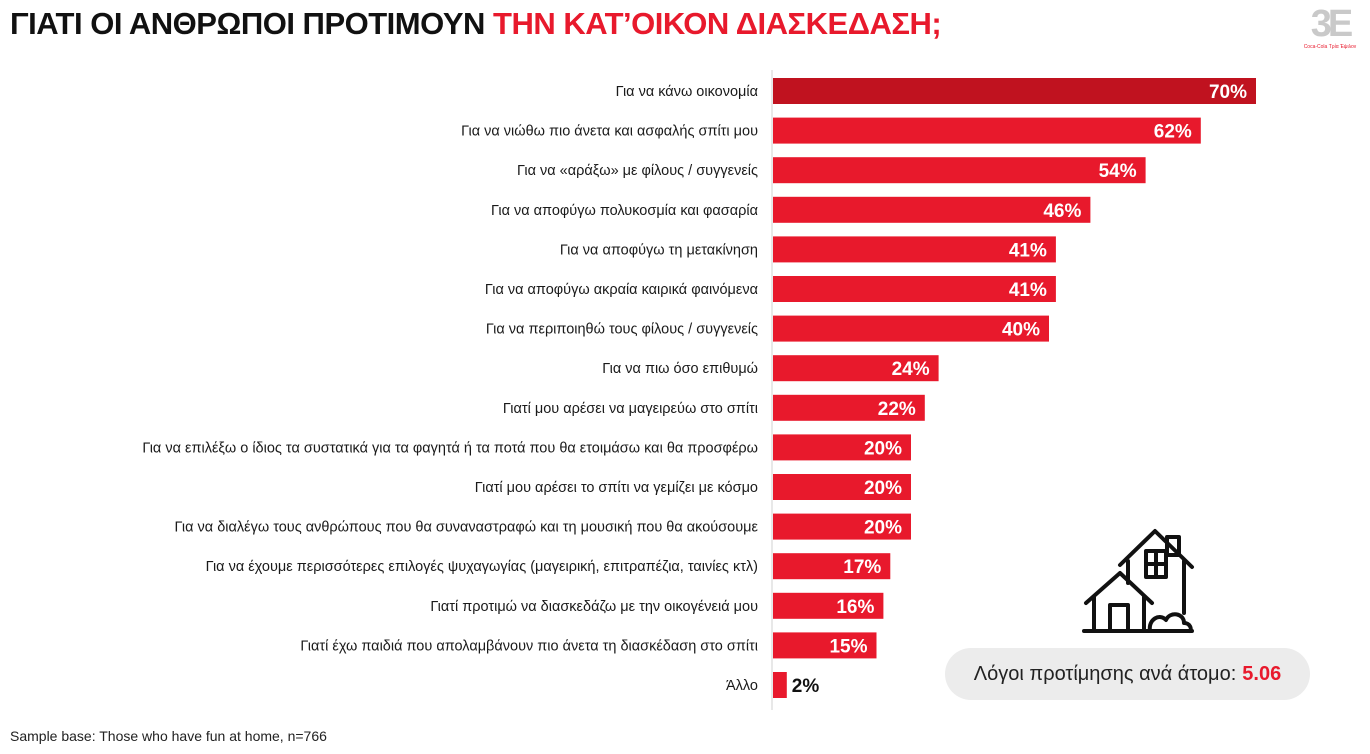 Image resolution: width=1370 pixels, height=754 pixels. What do you see at coordinates (911, 369) in the screenshot?
I see `value-label: 24%` at bounding box center [911, 369].